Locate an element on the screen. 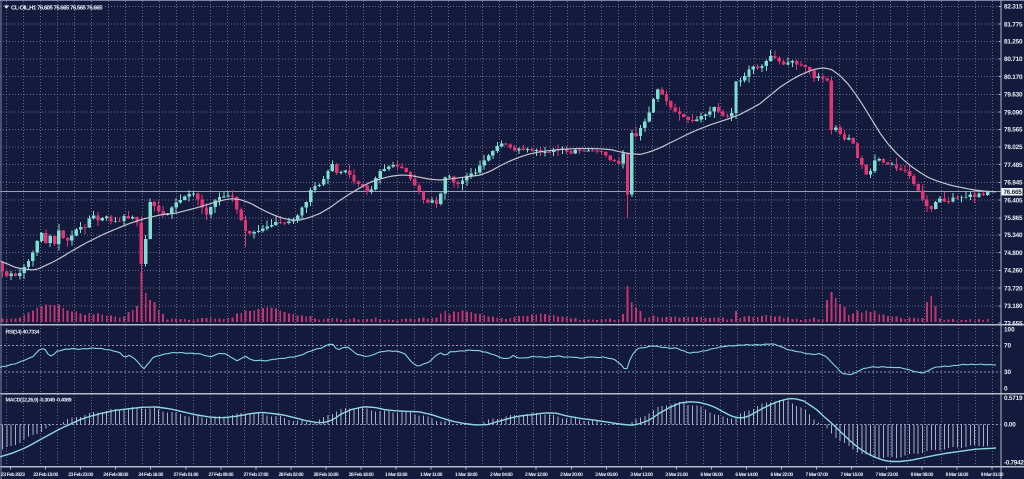 The width and height of the screenshot is (1024, 479). svg-text: 7 Mar 07:00 is located at coordinates (816, 475).